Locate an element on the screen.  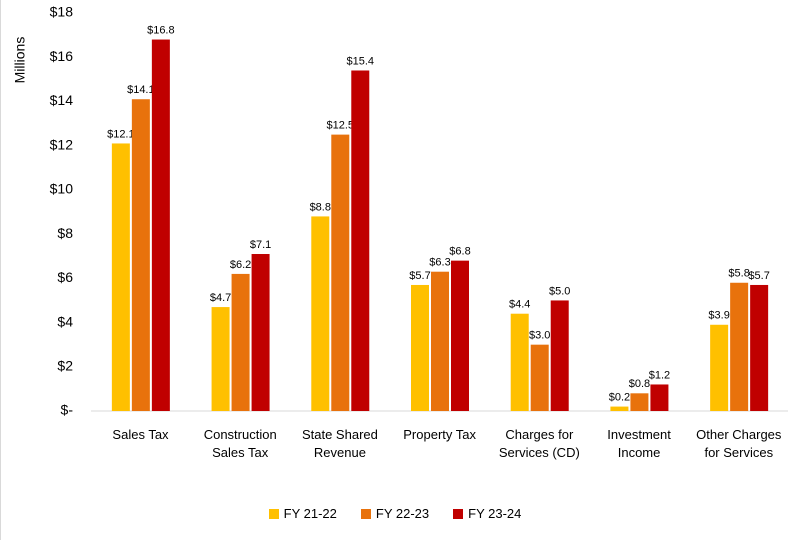
value-label: $6.3 is located at coordinates (439, 263).